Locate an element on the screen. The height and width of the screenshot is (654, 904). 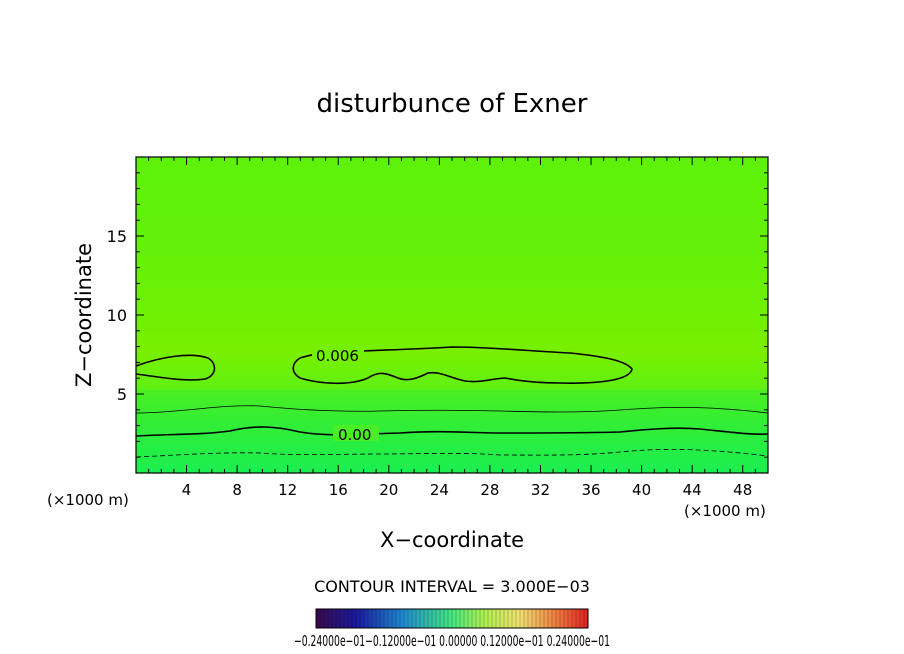
colorbar-stripes is located at coordinates (452, 618).